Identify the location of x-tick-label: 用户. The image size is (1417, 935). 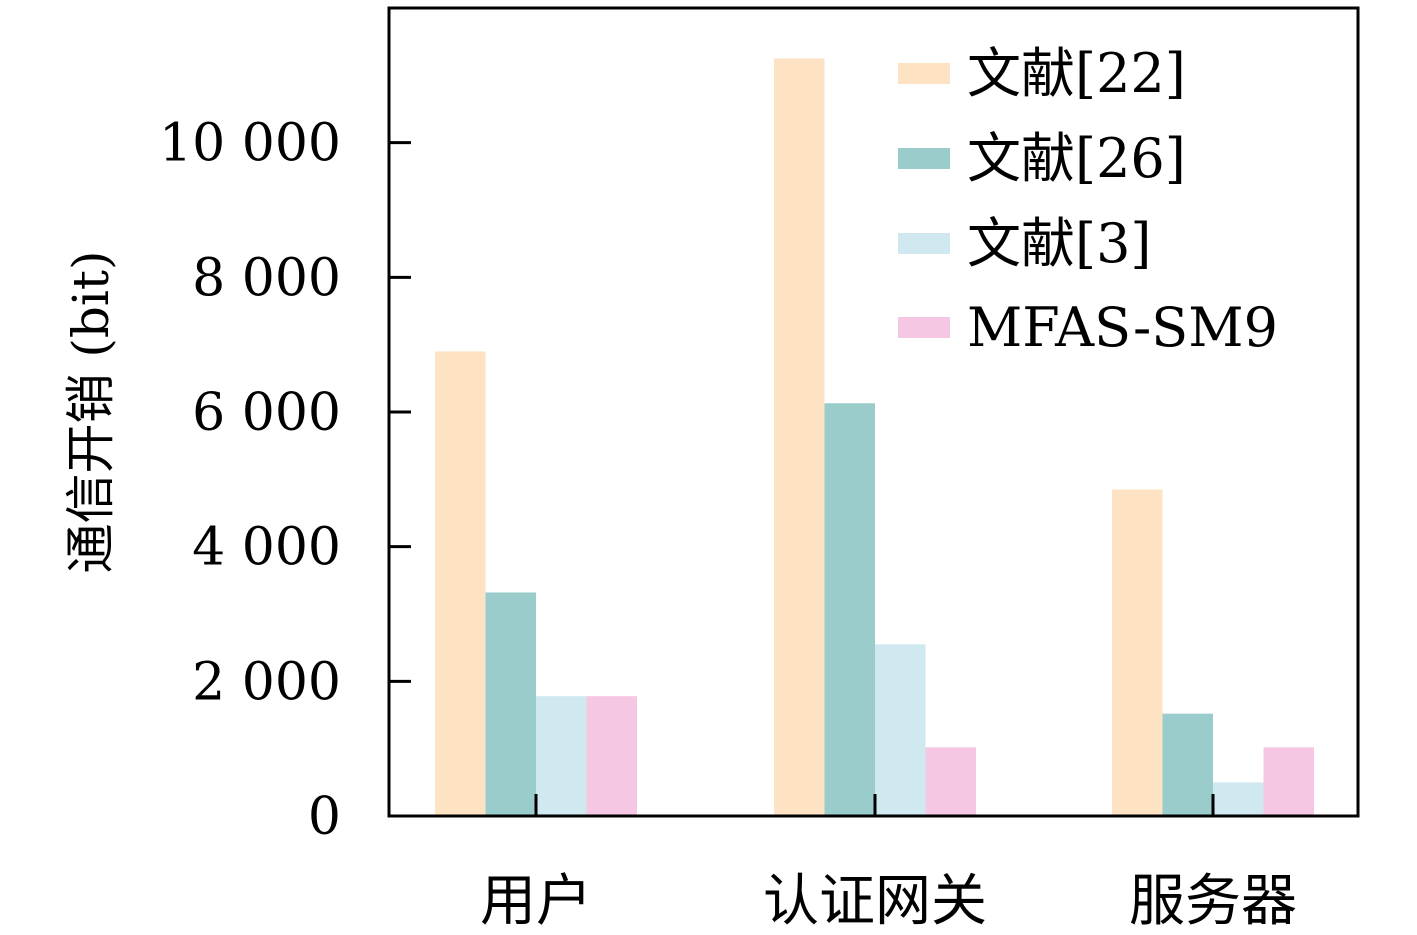
(536, 901).